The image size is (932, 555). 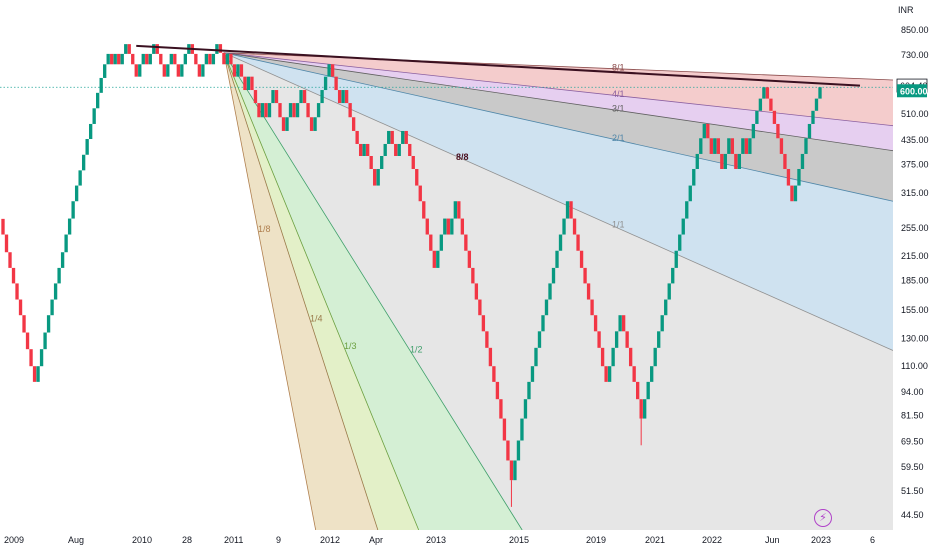 I want to click on y-tick-label: 255.00, so click(x=915, y=228).